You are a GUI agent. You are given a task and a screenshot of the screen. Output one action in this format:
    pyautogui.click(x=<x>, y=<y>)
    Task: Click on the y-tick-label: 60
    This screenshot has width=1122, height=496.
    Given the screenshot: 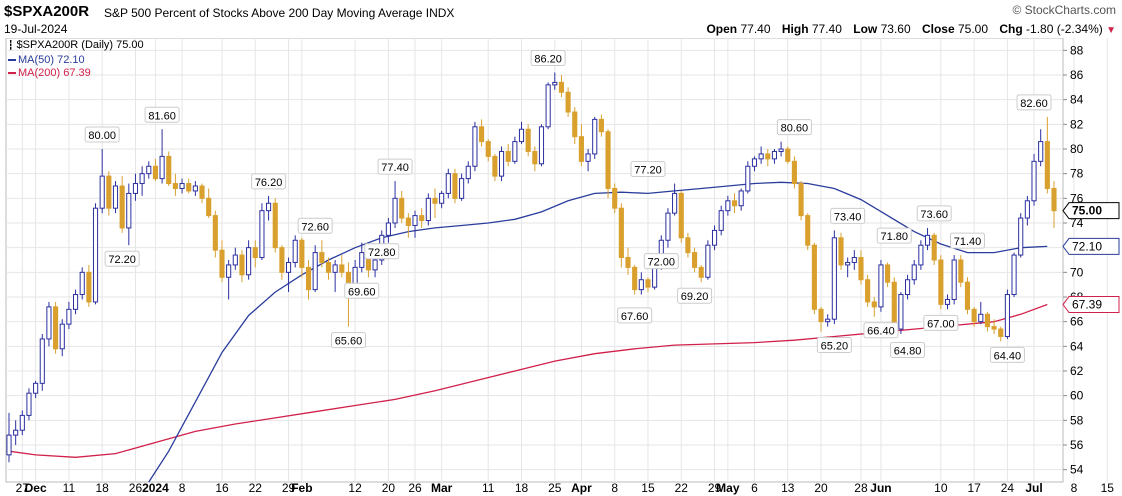 What is the action you would take?
    pyautogui.click(x=1077, y=396)
    